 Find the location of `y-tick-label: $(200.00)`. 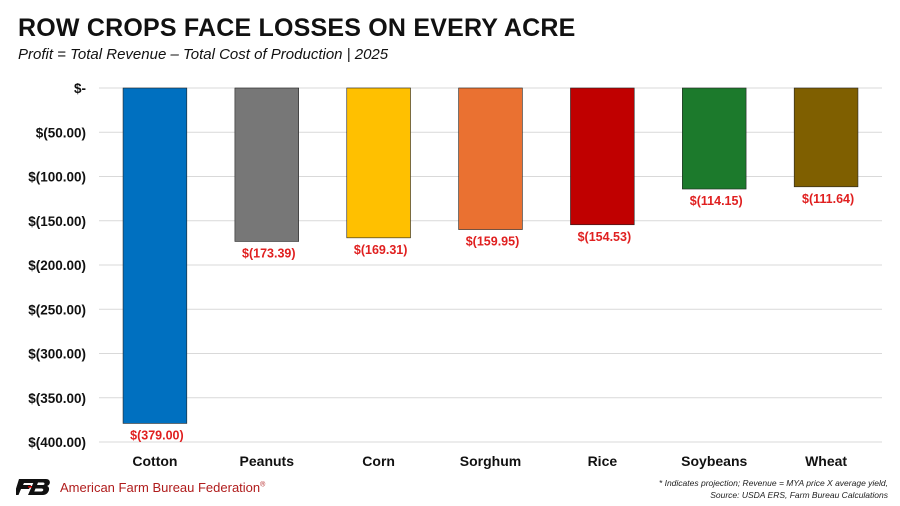

y-tick-label: $(200.00) is located at coordinates (57, 265).